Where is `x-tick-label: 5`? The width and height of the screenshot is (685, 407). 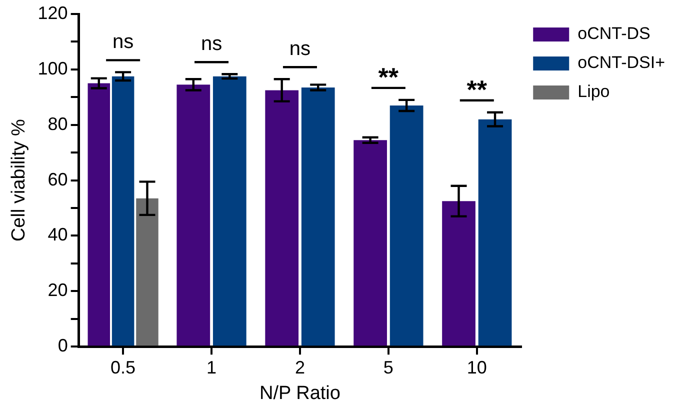
x-tick-label: 5 is located at coordinates (388, 367).